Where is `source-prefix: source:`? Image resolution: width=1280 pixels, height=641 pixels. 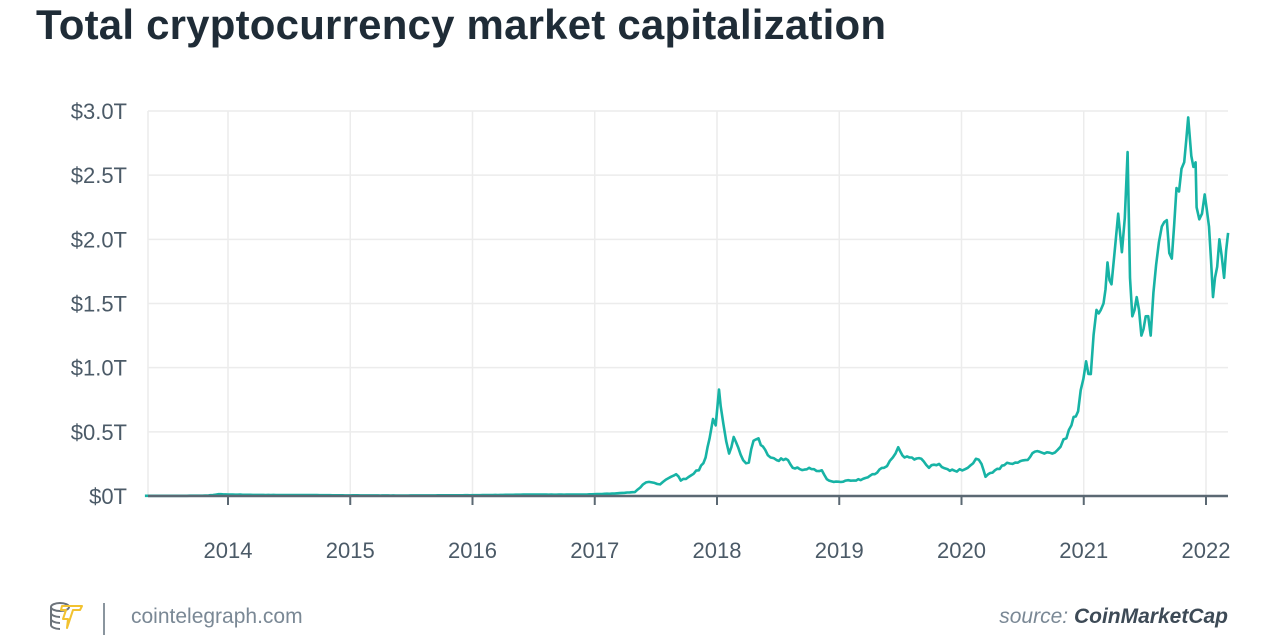
source-prefix: source: is located at coordinates (1034, 616).